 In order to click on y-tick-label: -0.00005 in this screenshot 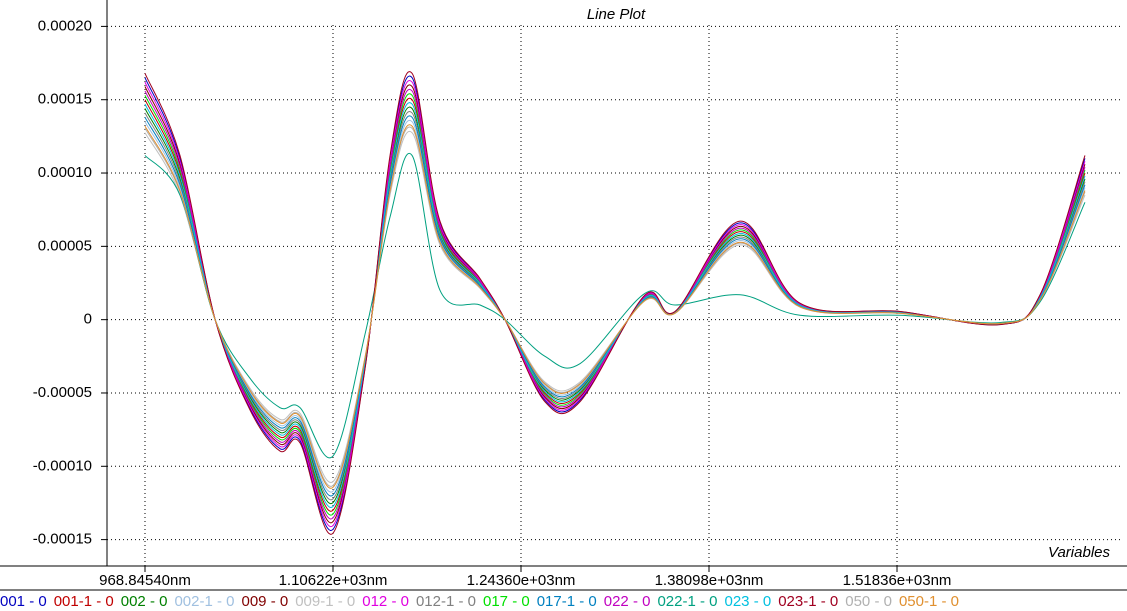, I will do `click(62, 392)`.